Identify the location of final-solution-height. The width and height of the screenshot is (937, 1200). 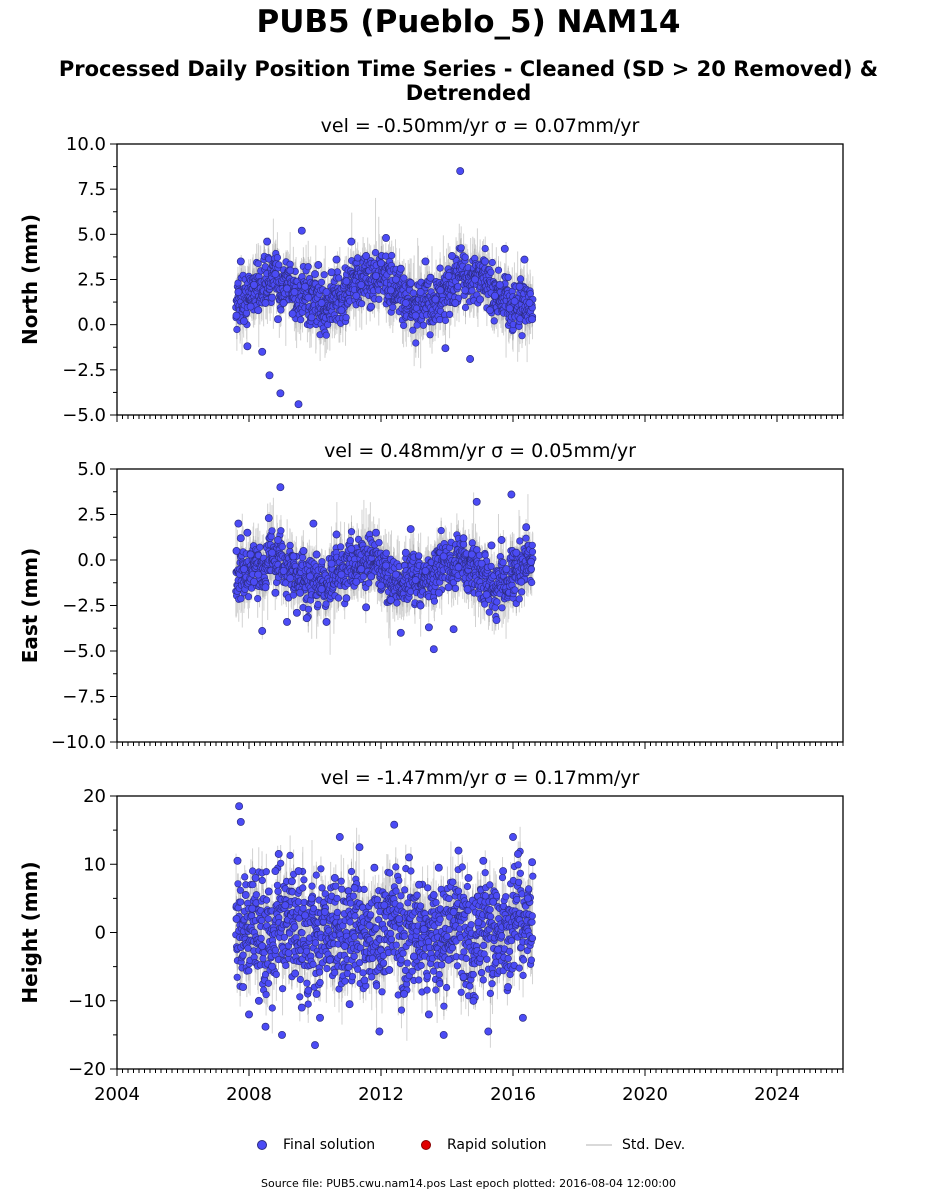
(384, 926).